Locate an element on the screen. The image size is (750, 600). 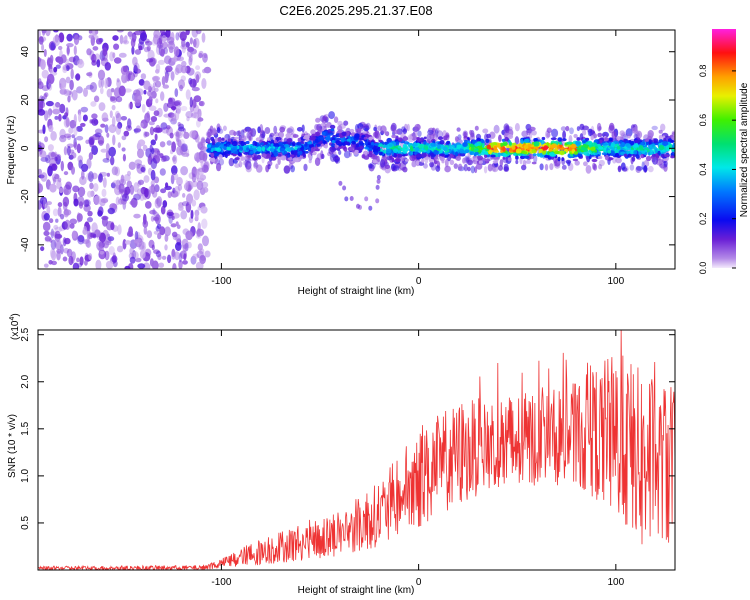
snr-y-tick-label: 2.5 is located at coordinates (25, 334).